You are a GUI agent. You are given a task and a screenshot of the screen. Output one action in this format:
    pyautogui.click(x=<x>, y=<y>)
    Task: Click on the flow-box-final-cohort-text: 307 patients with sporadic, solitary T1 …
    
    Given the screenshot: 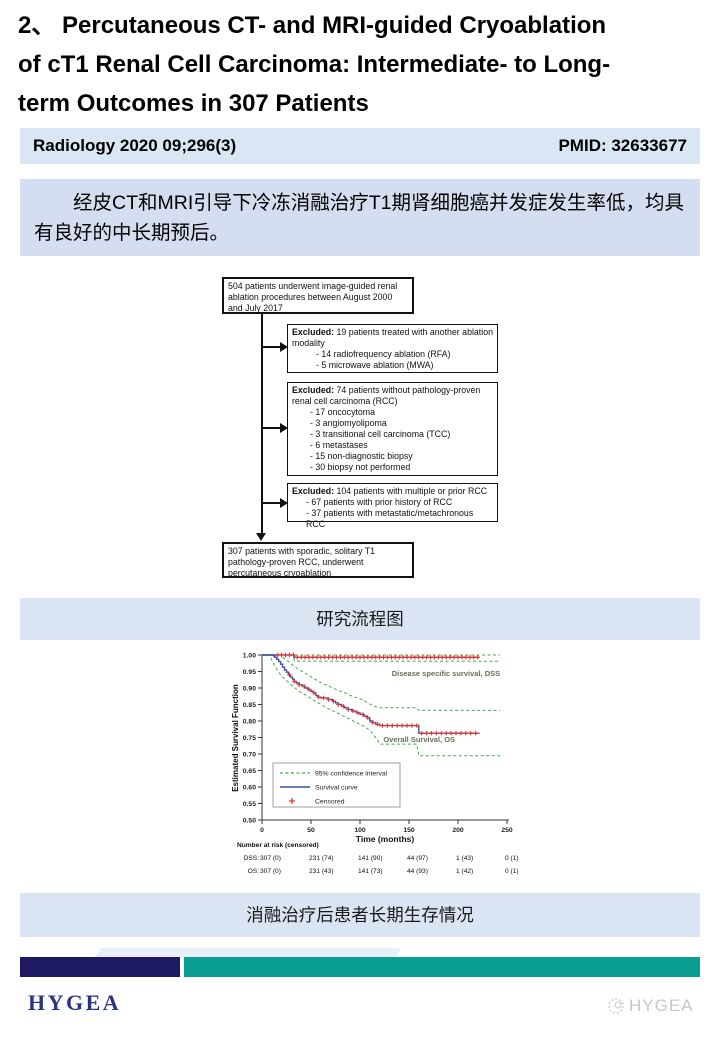 What is the action you would take?
    pyautogui.click(x=302, y=562)
    